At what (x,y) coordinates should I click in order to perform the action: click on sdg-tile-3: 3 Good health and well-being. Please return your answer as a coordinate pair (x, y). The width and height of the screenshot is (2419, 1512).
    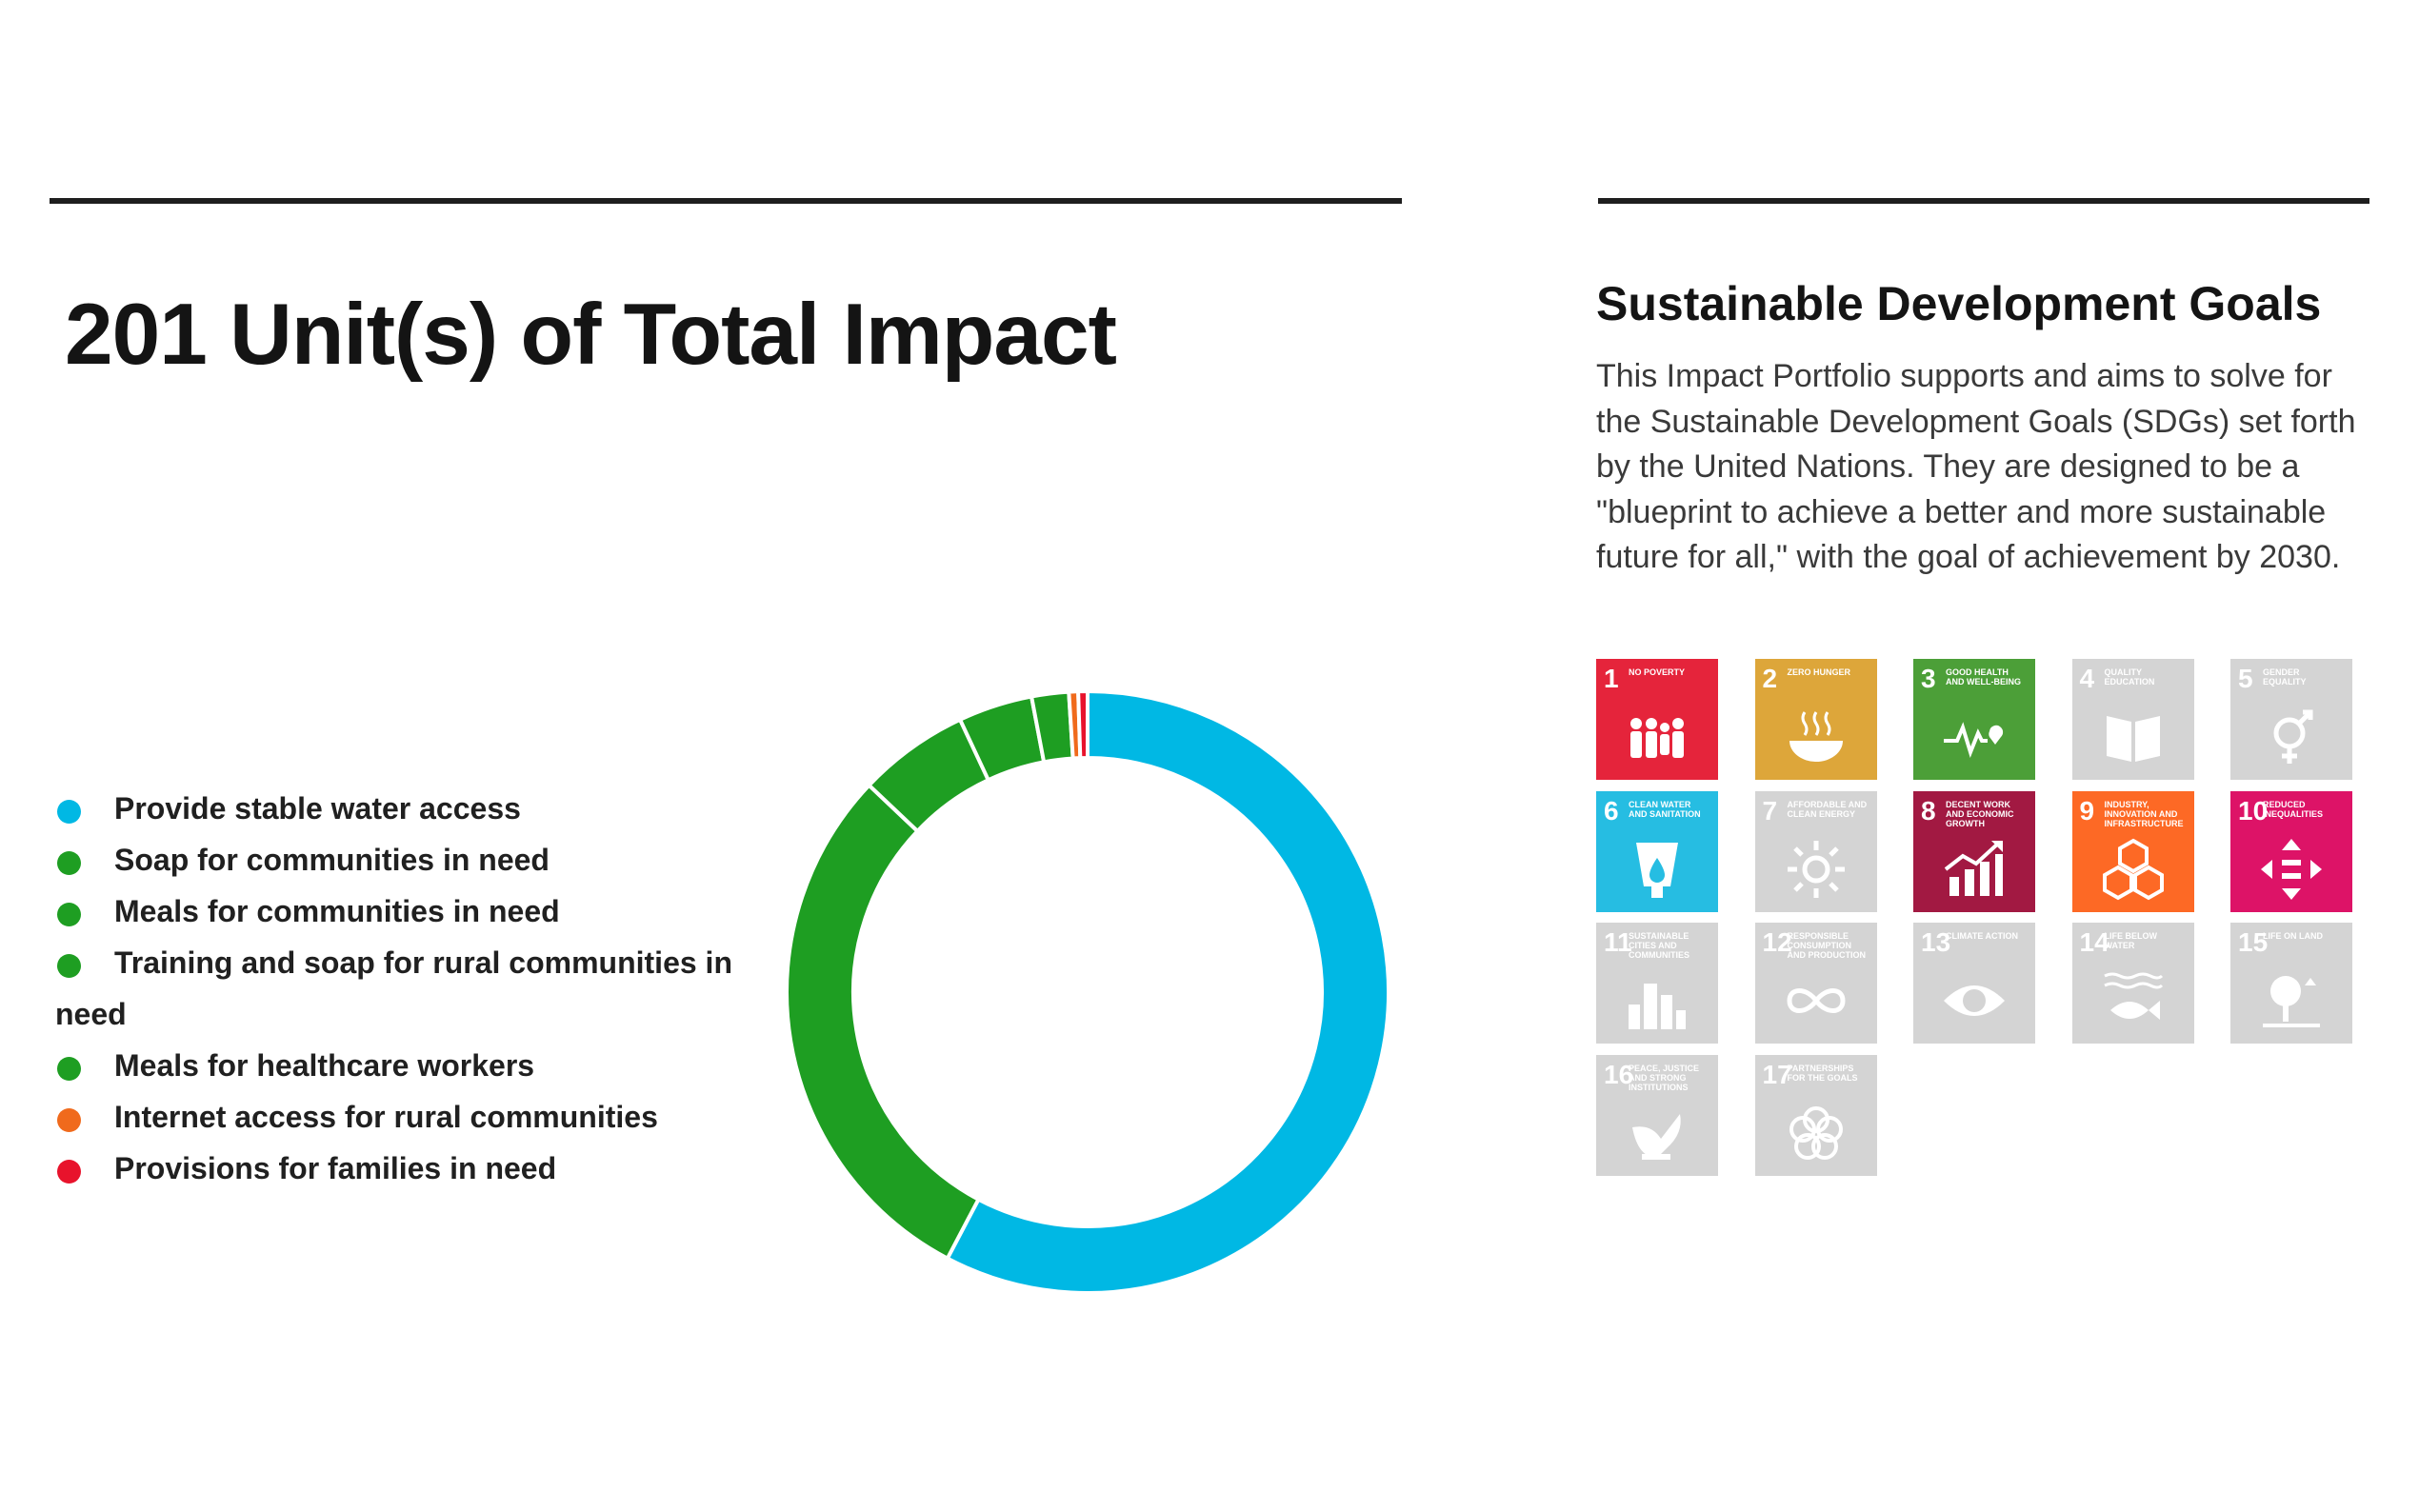
    Looking at the image, I should click on (1974, 719).